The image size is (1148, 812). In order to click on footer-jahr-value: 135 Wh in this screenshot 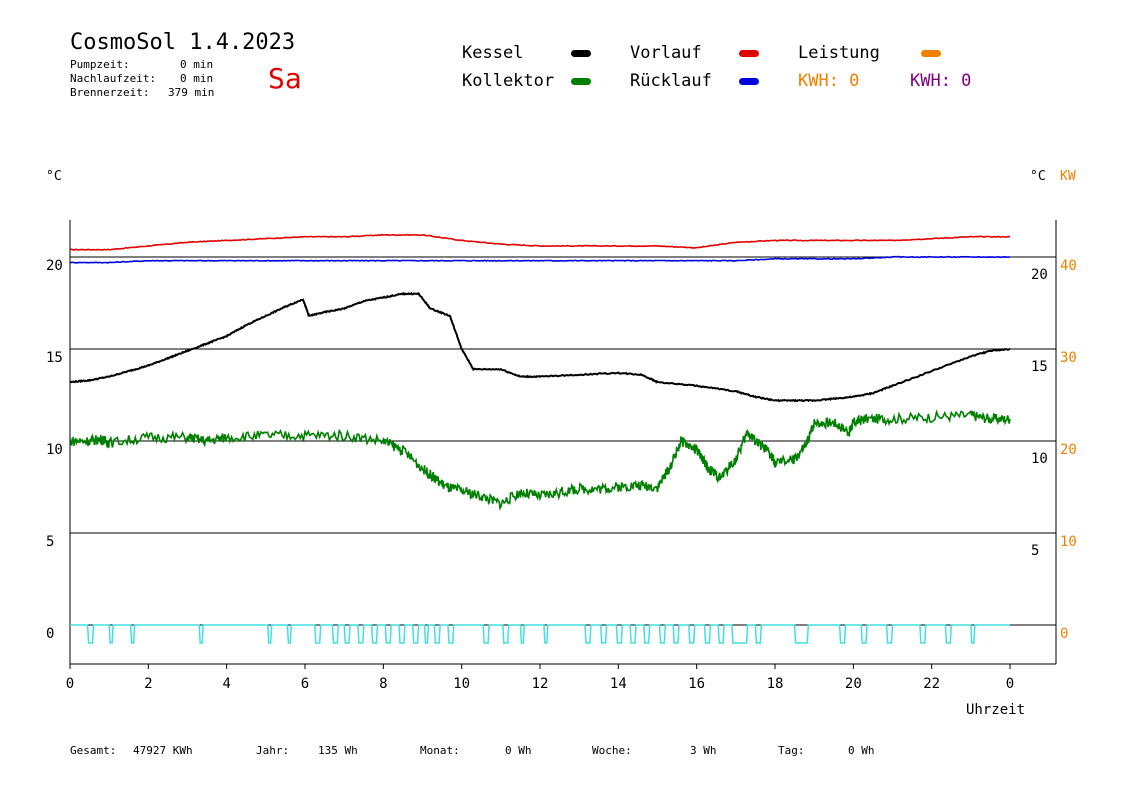, I will do `click(338, 750)`.